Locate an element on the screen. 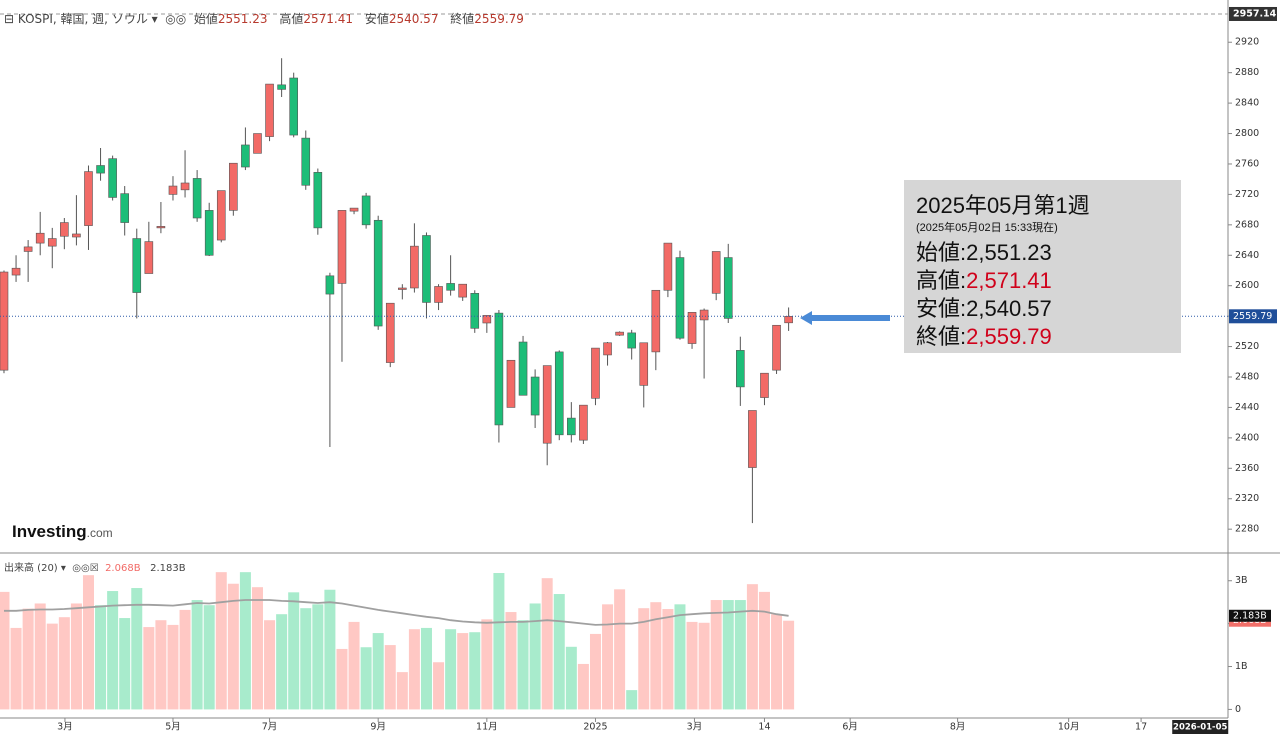 This screenshot has width=1280, height=734. info-label: 終値 is located at coordinates (938, 336).